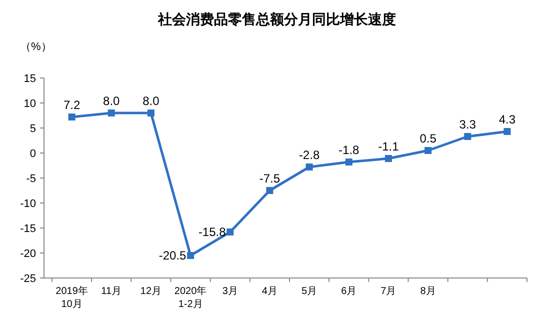  Describe the element at coordinates (111, 291) in the screenshot. I see `x-tick-label: 11月` at that location.